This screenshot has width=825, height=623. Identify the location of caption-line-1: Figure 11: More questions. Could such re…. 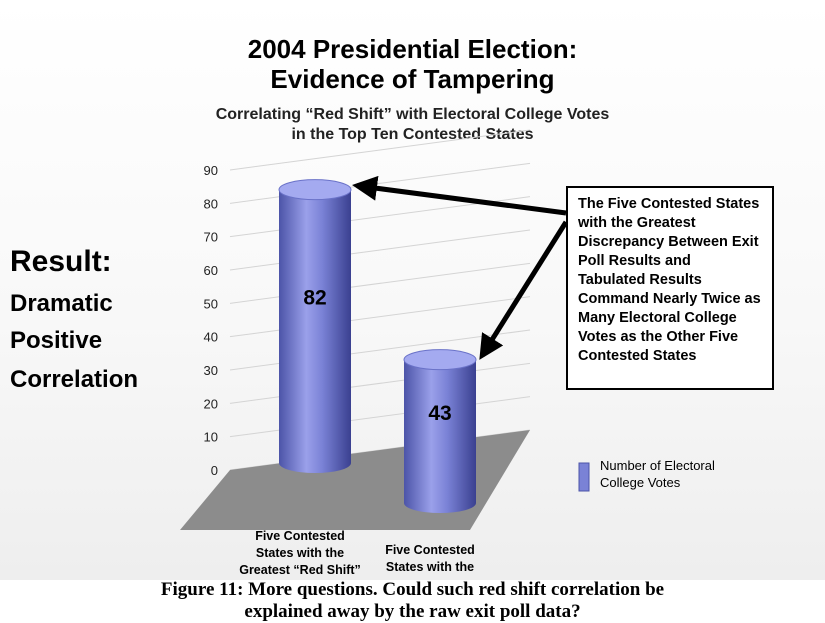
(412, 589).